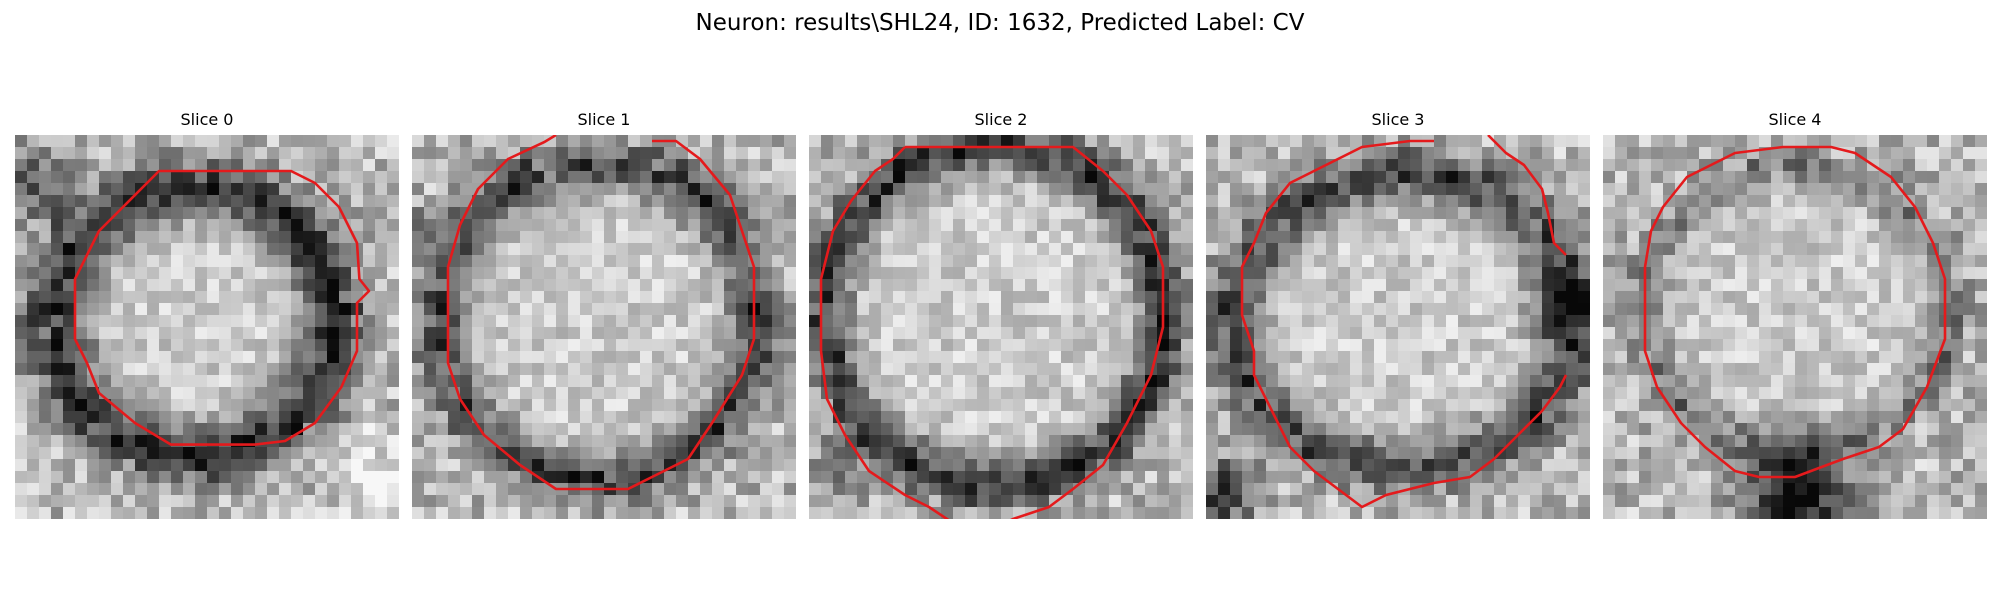 The image size is (2000, 600). Describe the element at coordinates (1001, 119) in the screenshot. I see `slice-title-2: Slice 2` at that location.